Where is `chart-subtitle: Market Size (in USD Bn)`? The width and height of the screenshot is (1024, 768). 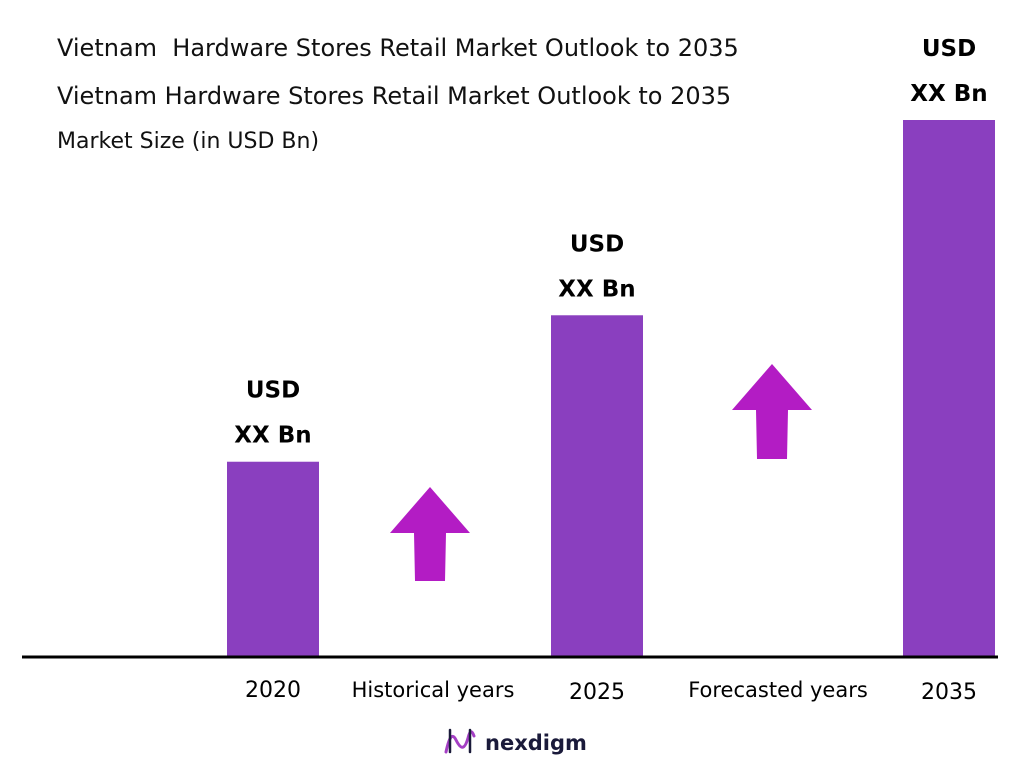 chart-subtitle: Market Size (in USD Bn) is located at coordinates (188, 141).